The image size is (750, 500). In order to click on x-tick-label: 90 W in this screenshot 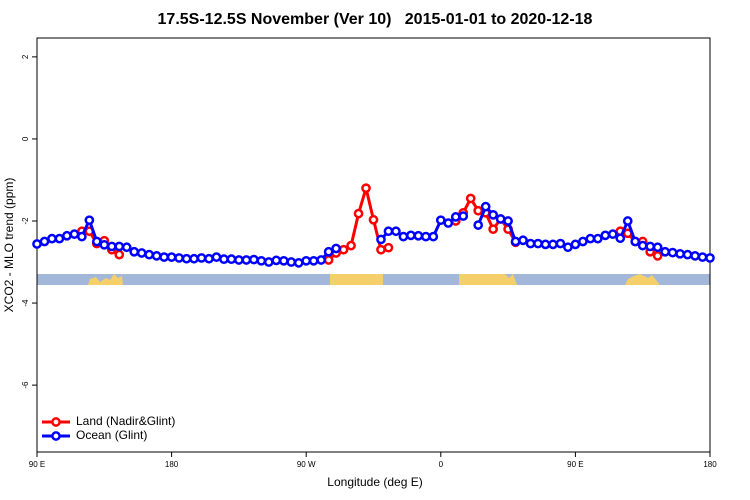, I will do `click(306, 464)`.